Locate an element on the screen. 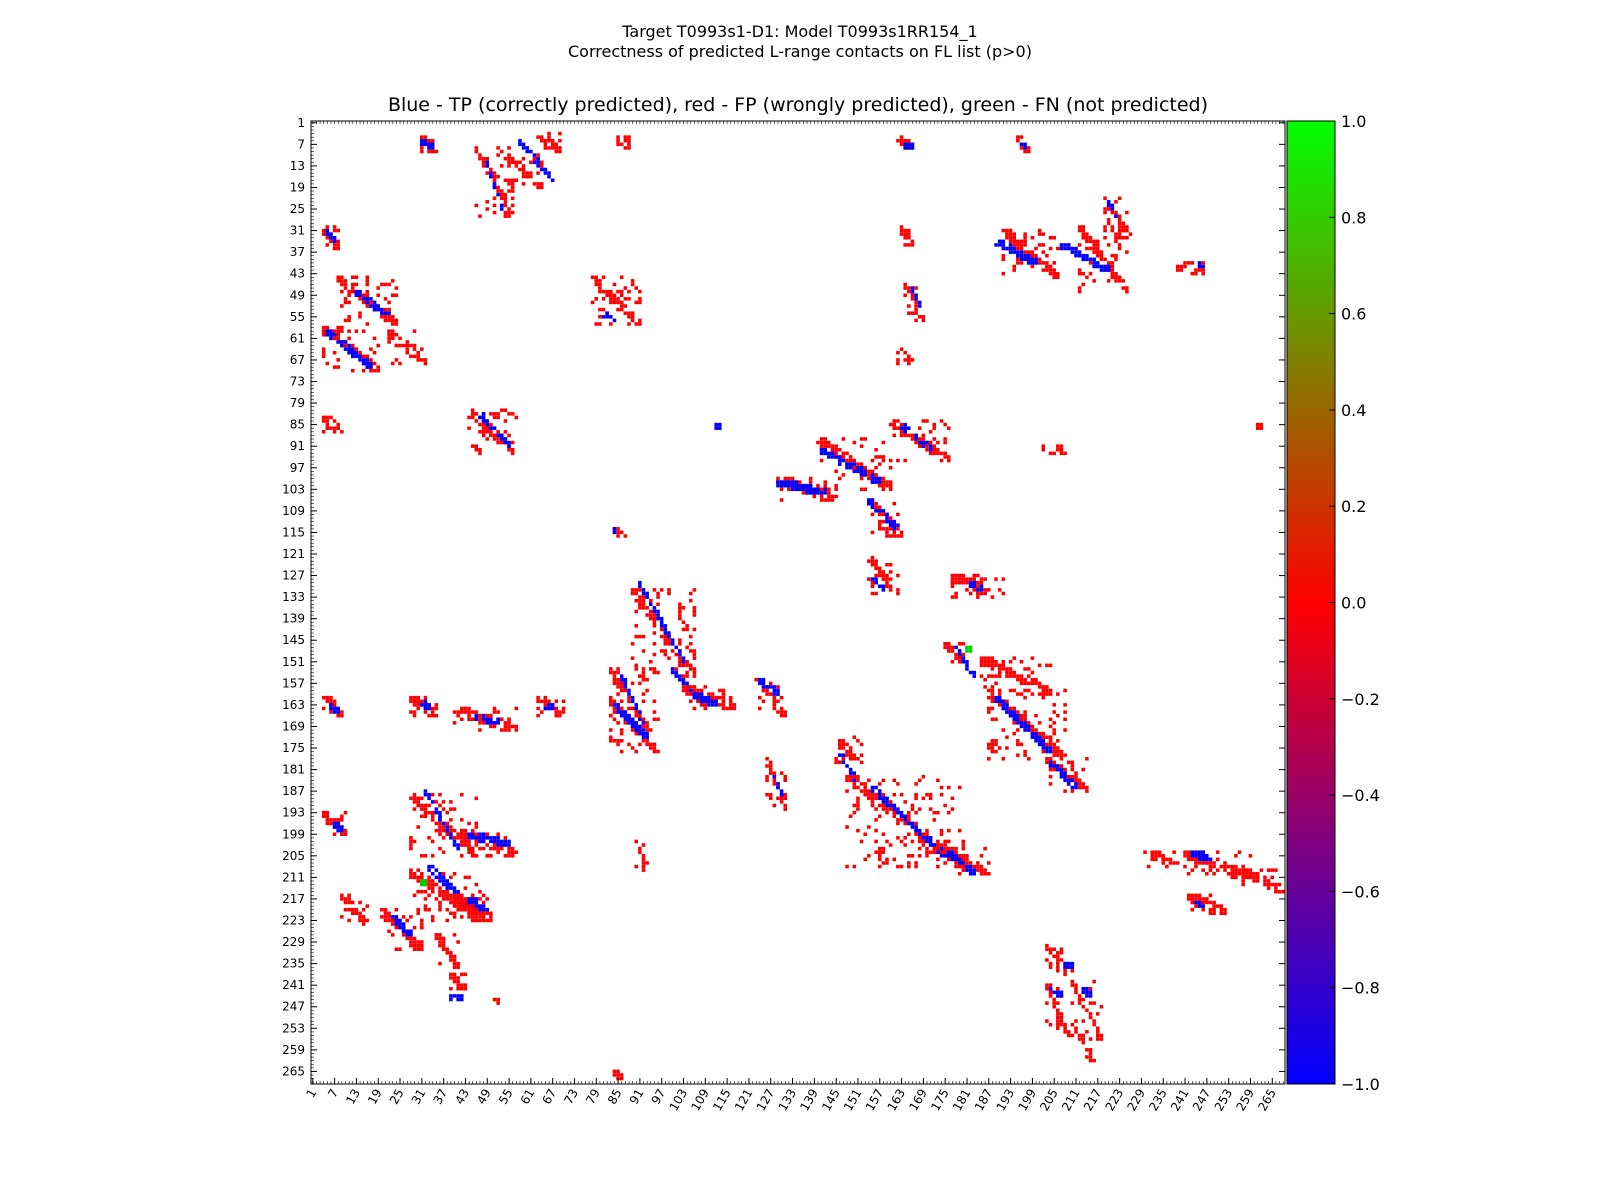 The width and height of the screenshot is (1600, 1200). y-tick-label: 127 is located at coordinates (293, 576).